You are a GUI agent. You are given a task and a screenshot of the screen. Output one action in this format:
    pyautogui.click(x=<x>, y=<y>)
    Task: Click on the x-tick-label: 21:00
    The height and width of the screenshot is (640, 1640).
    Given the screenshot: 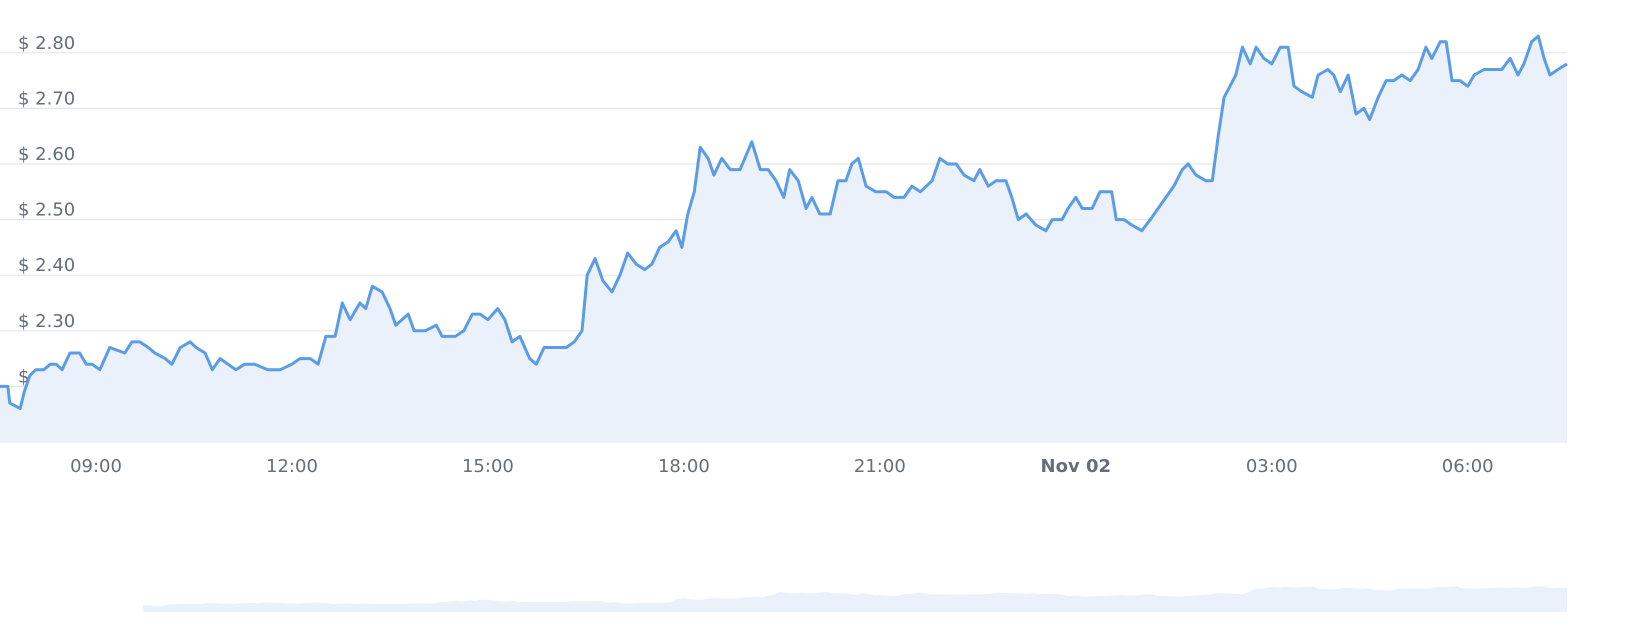 What is the action you would take?
    pyautogui.click(x=880, y=466)
    